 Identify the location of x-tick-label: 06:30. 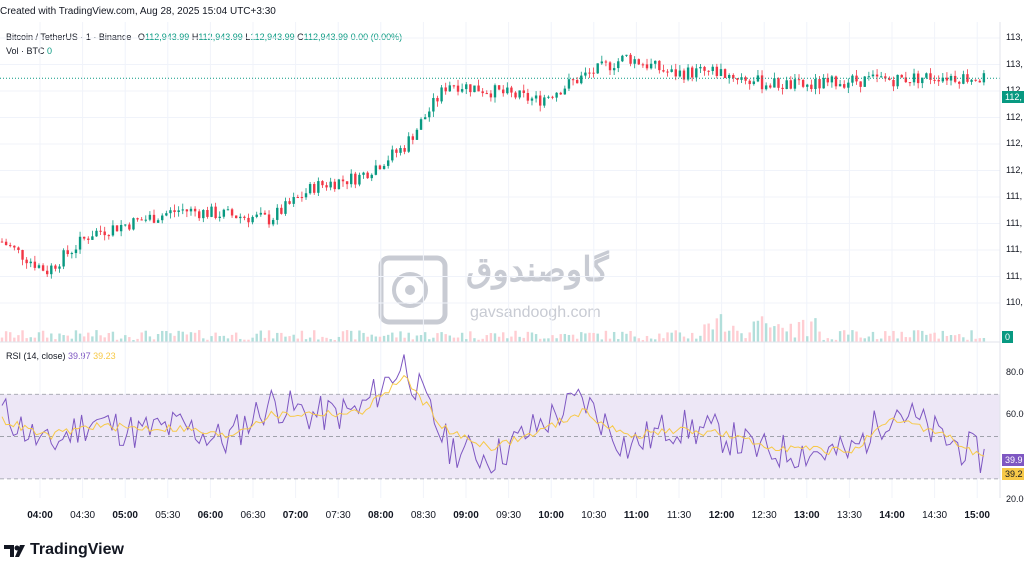
(253, 515).